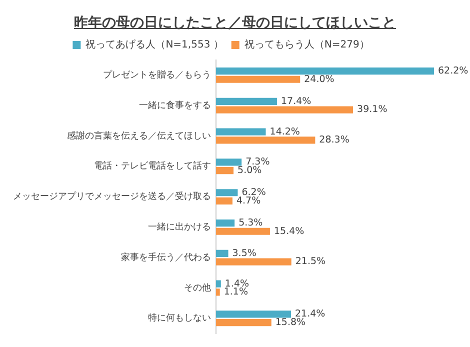 This screenshot has height=347, width=470. Describe the element at coordinates (152, 166) in the screenshot. I see `y-tick-label: 電話・テレビ電話をして話す` at that location.